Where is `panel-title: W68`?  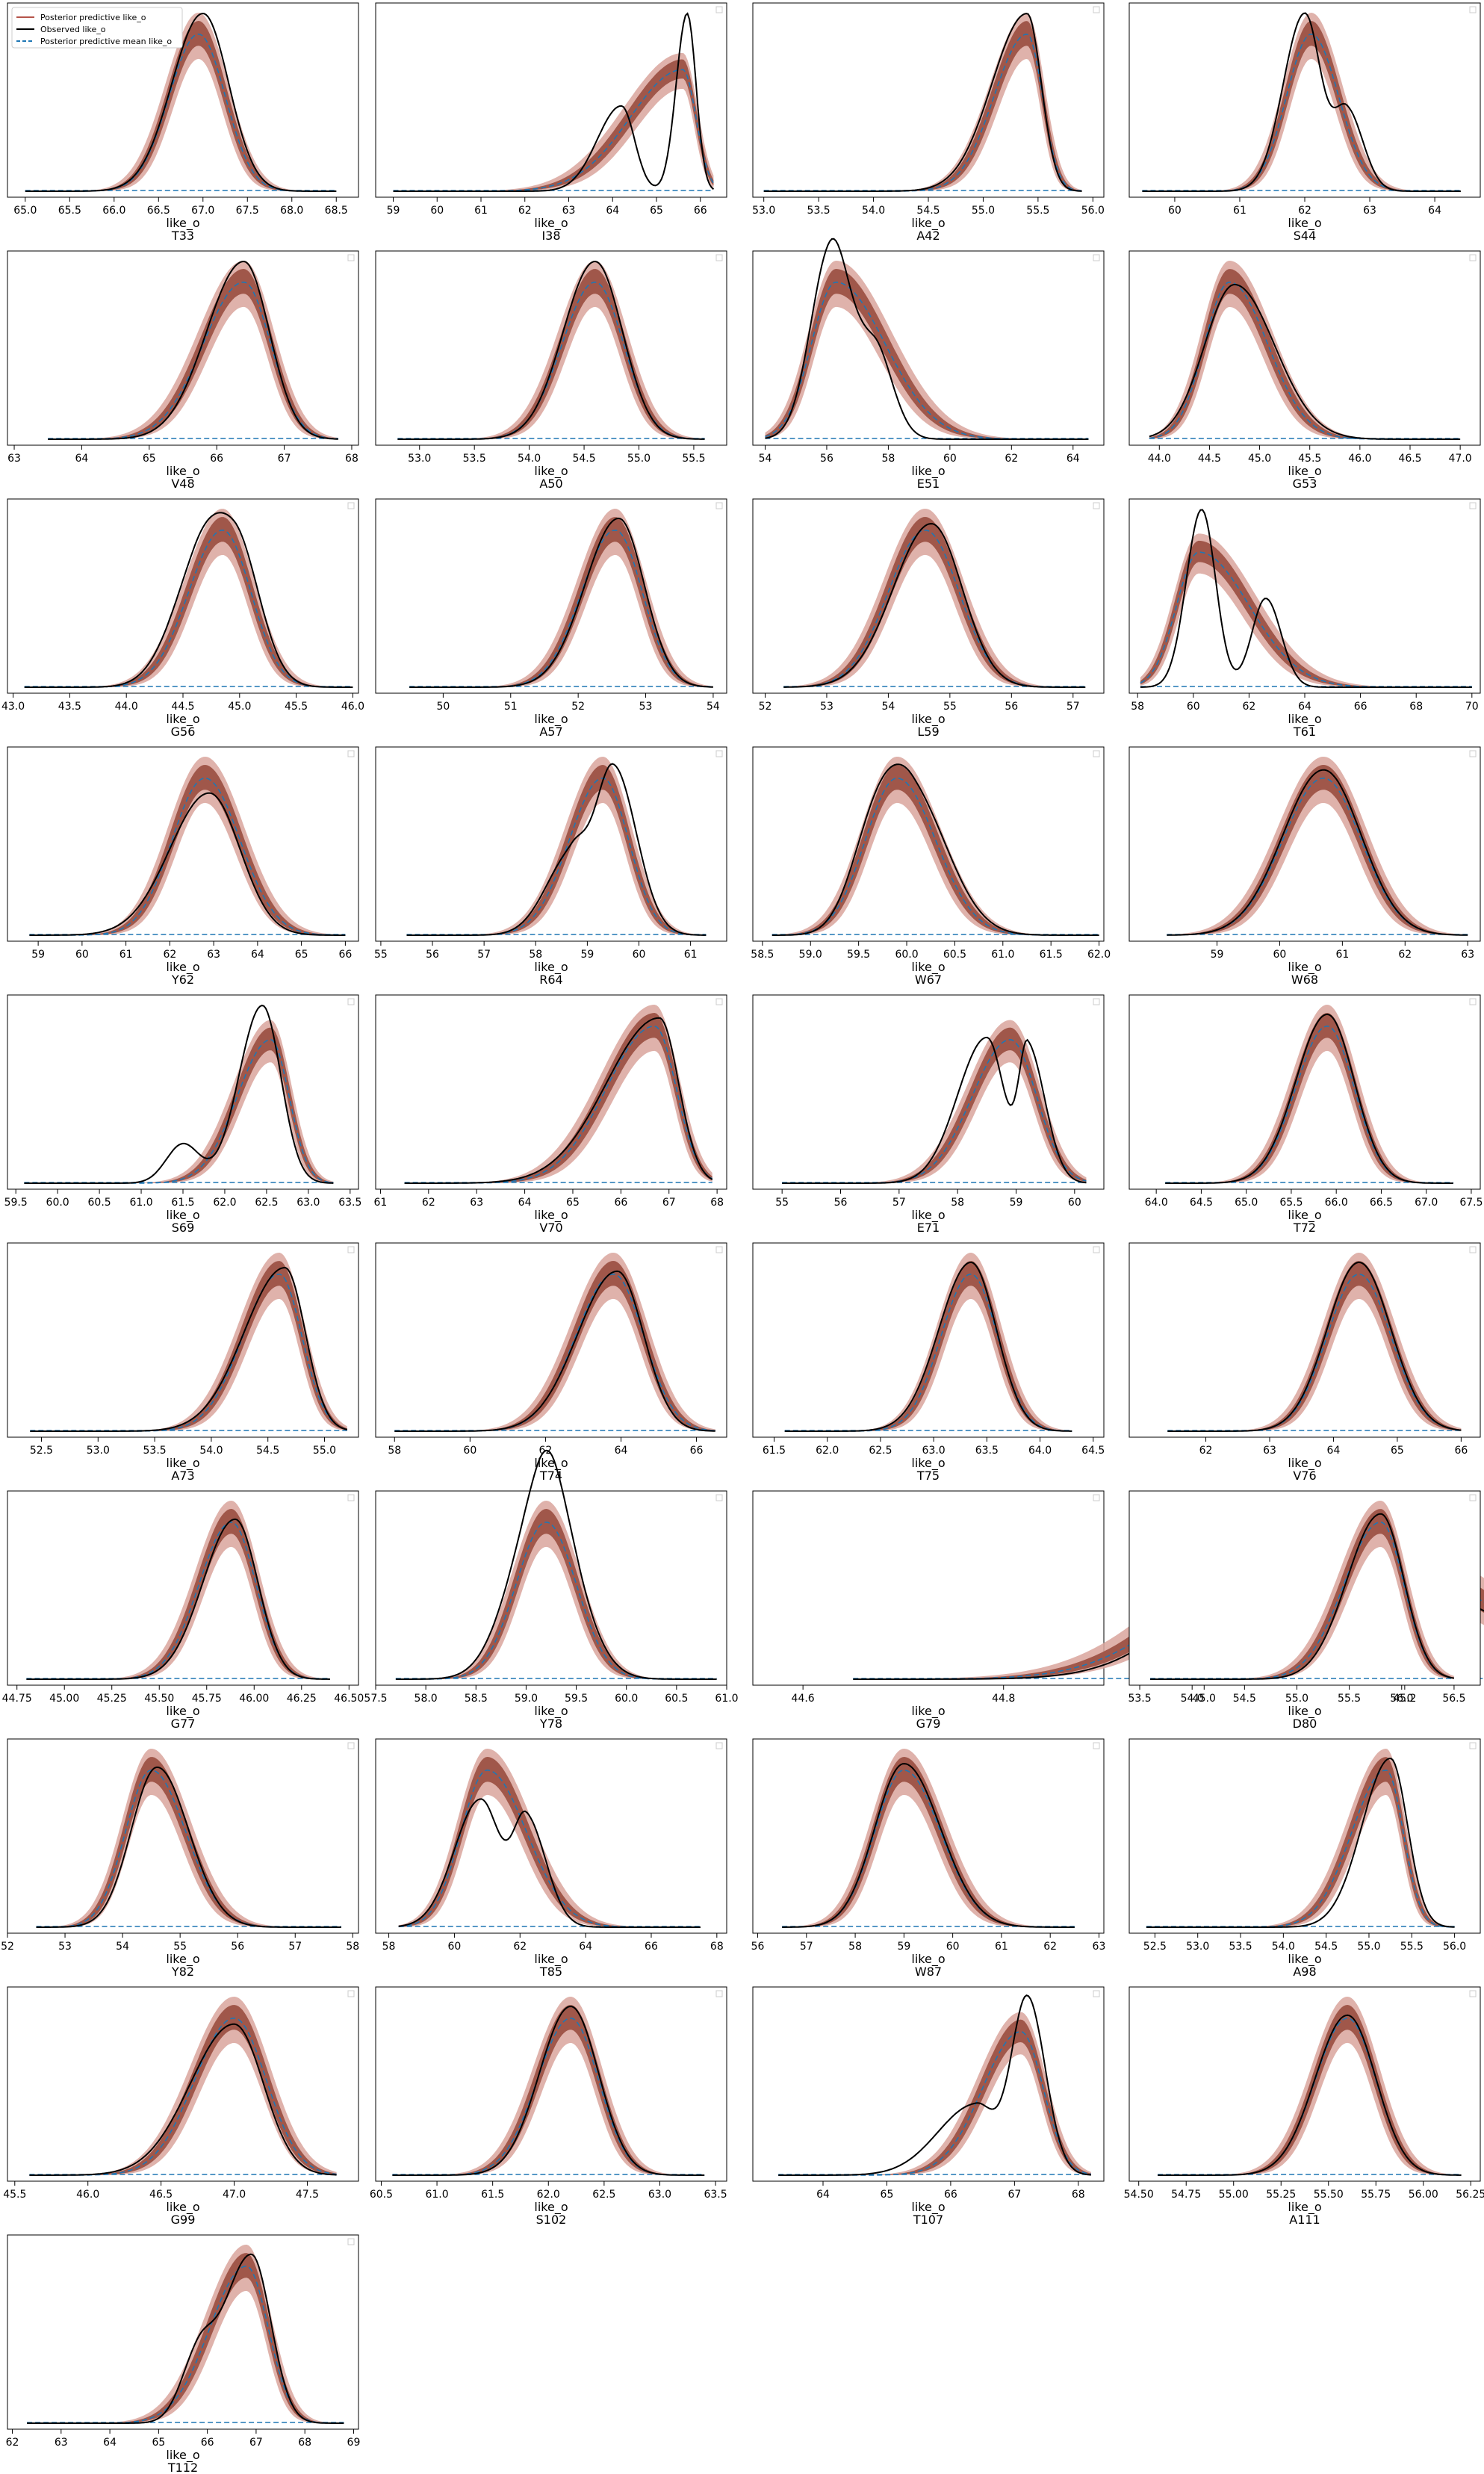 panel-title: W68 is located at coordinates (1305, 980).